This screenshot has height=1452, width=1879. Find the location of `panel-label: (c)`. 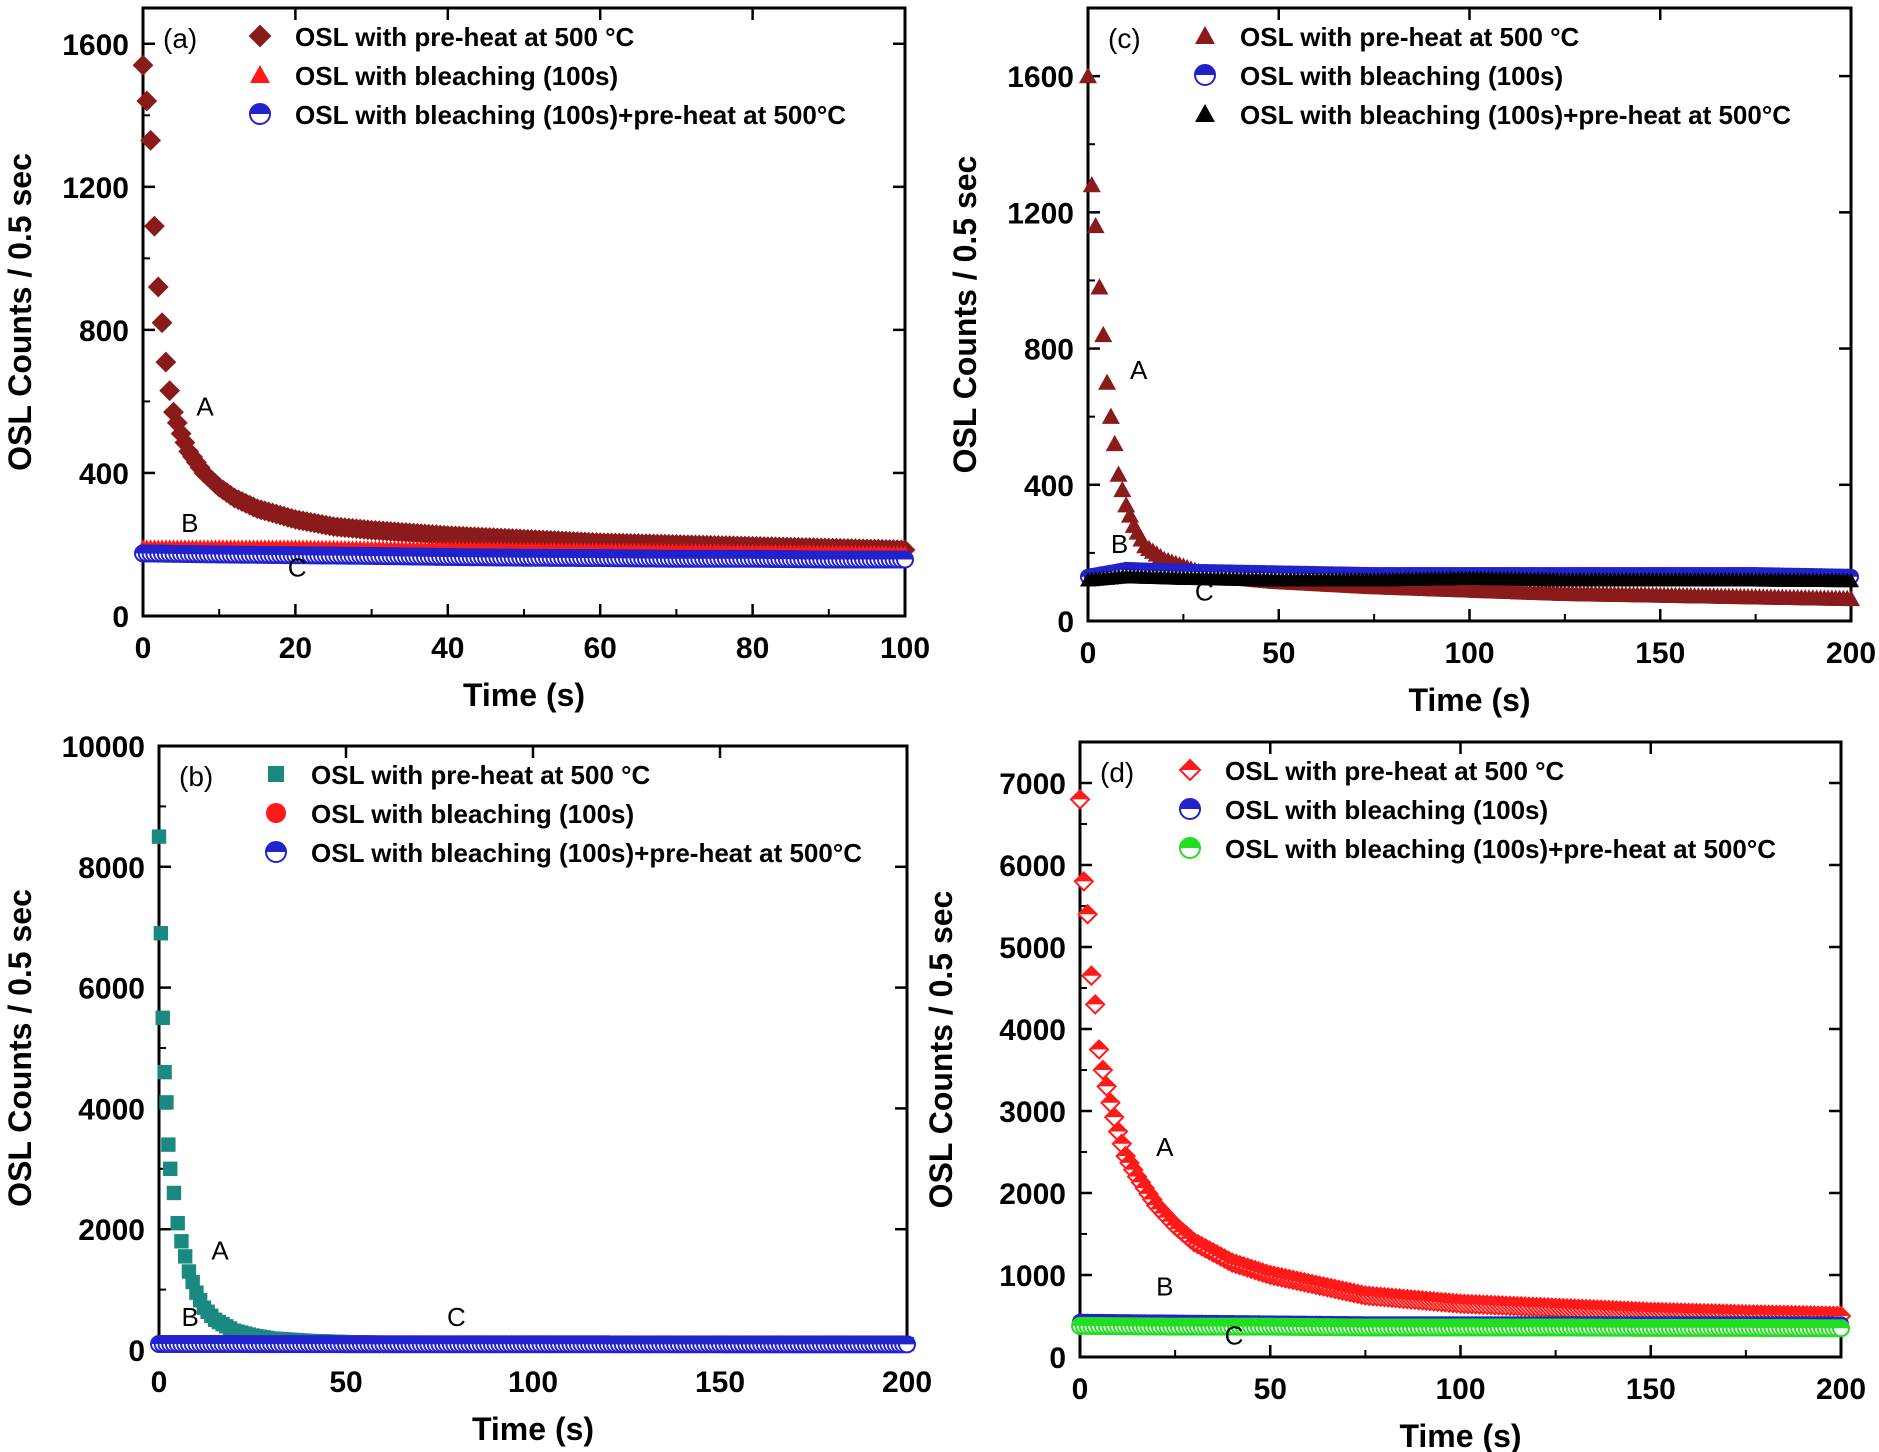

panel-label: (c) is located at coordinates (1124, 38).